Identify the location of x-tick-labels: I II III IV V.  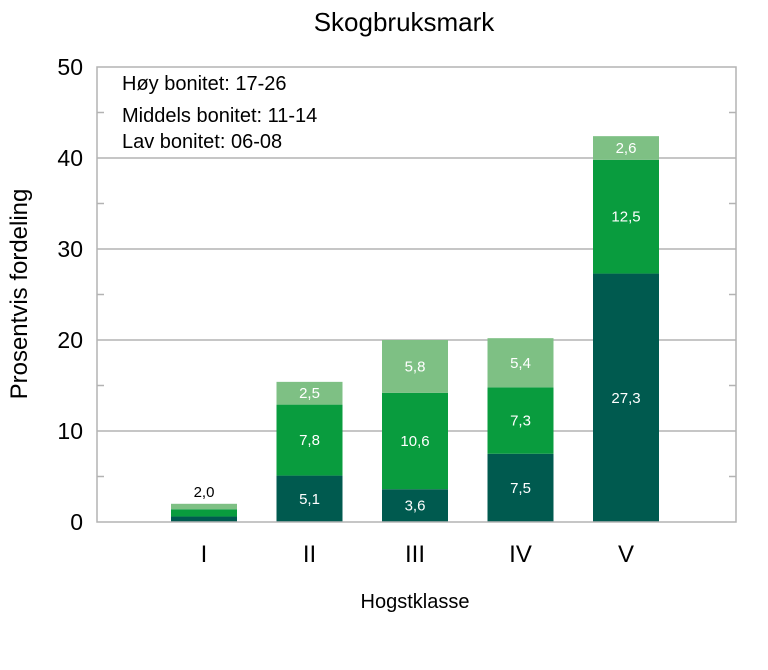
(417, 554).